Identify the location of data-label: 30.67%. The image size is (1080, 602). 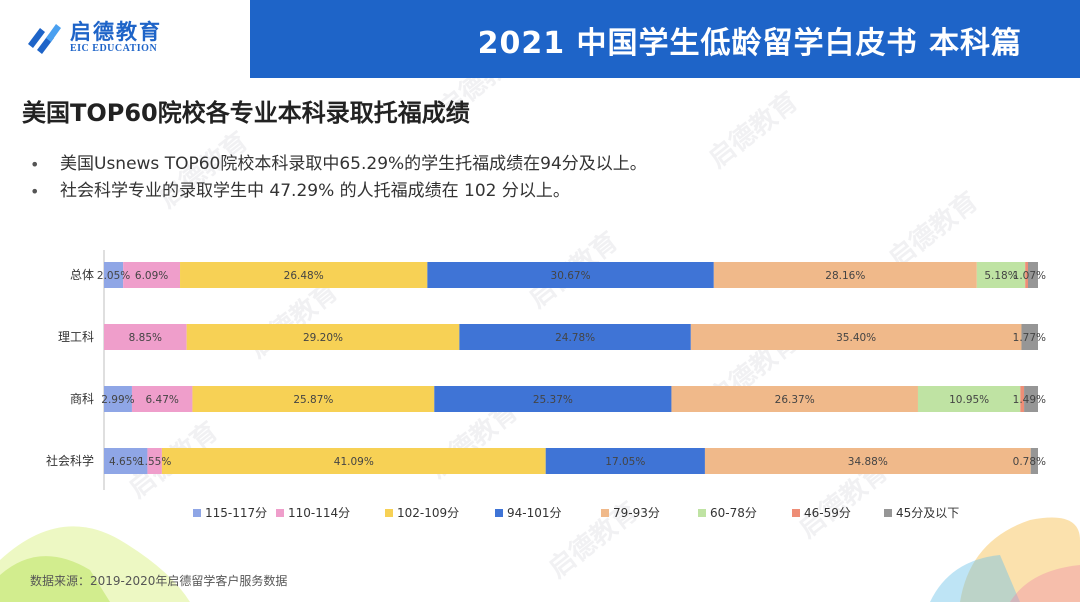
(571, 276).